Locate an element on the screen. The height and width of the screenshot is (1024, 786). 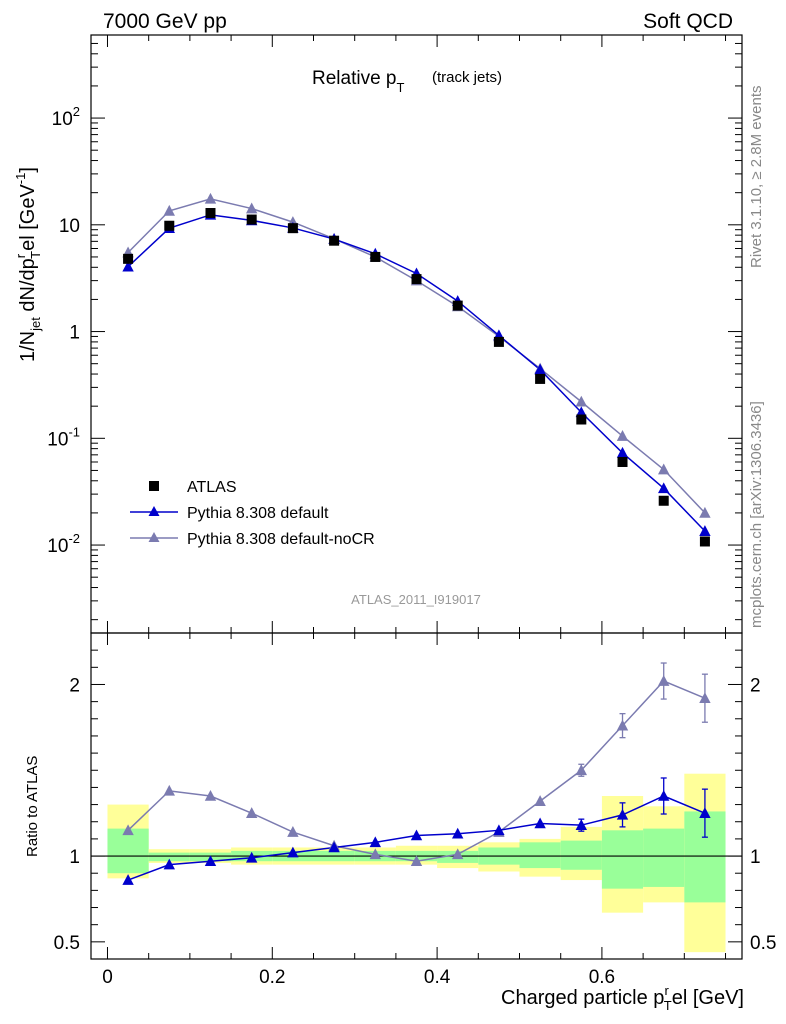
header-category: Soft QCD is located at coordinates (688, 21).